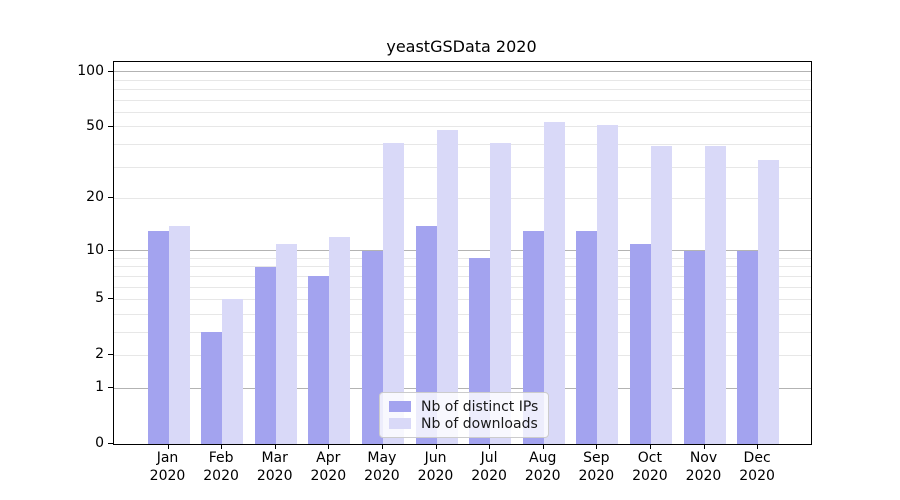 The height and width of the screenshot is (500, 900). What do you see at coordinates (372, 347) in the screenshot?
I see `bar-nb-of-distinct-ips-may` at bounding box center [372, 347].